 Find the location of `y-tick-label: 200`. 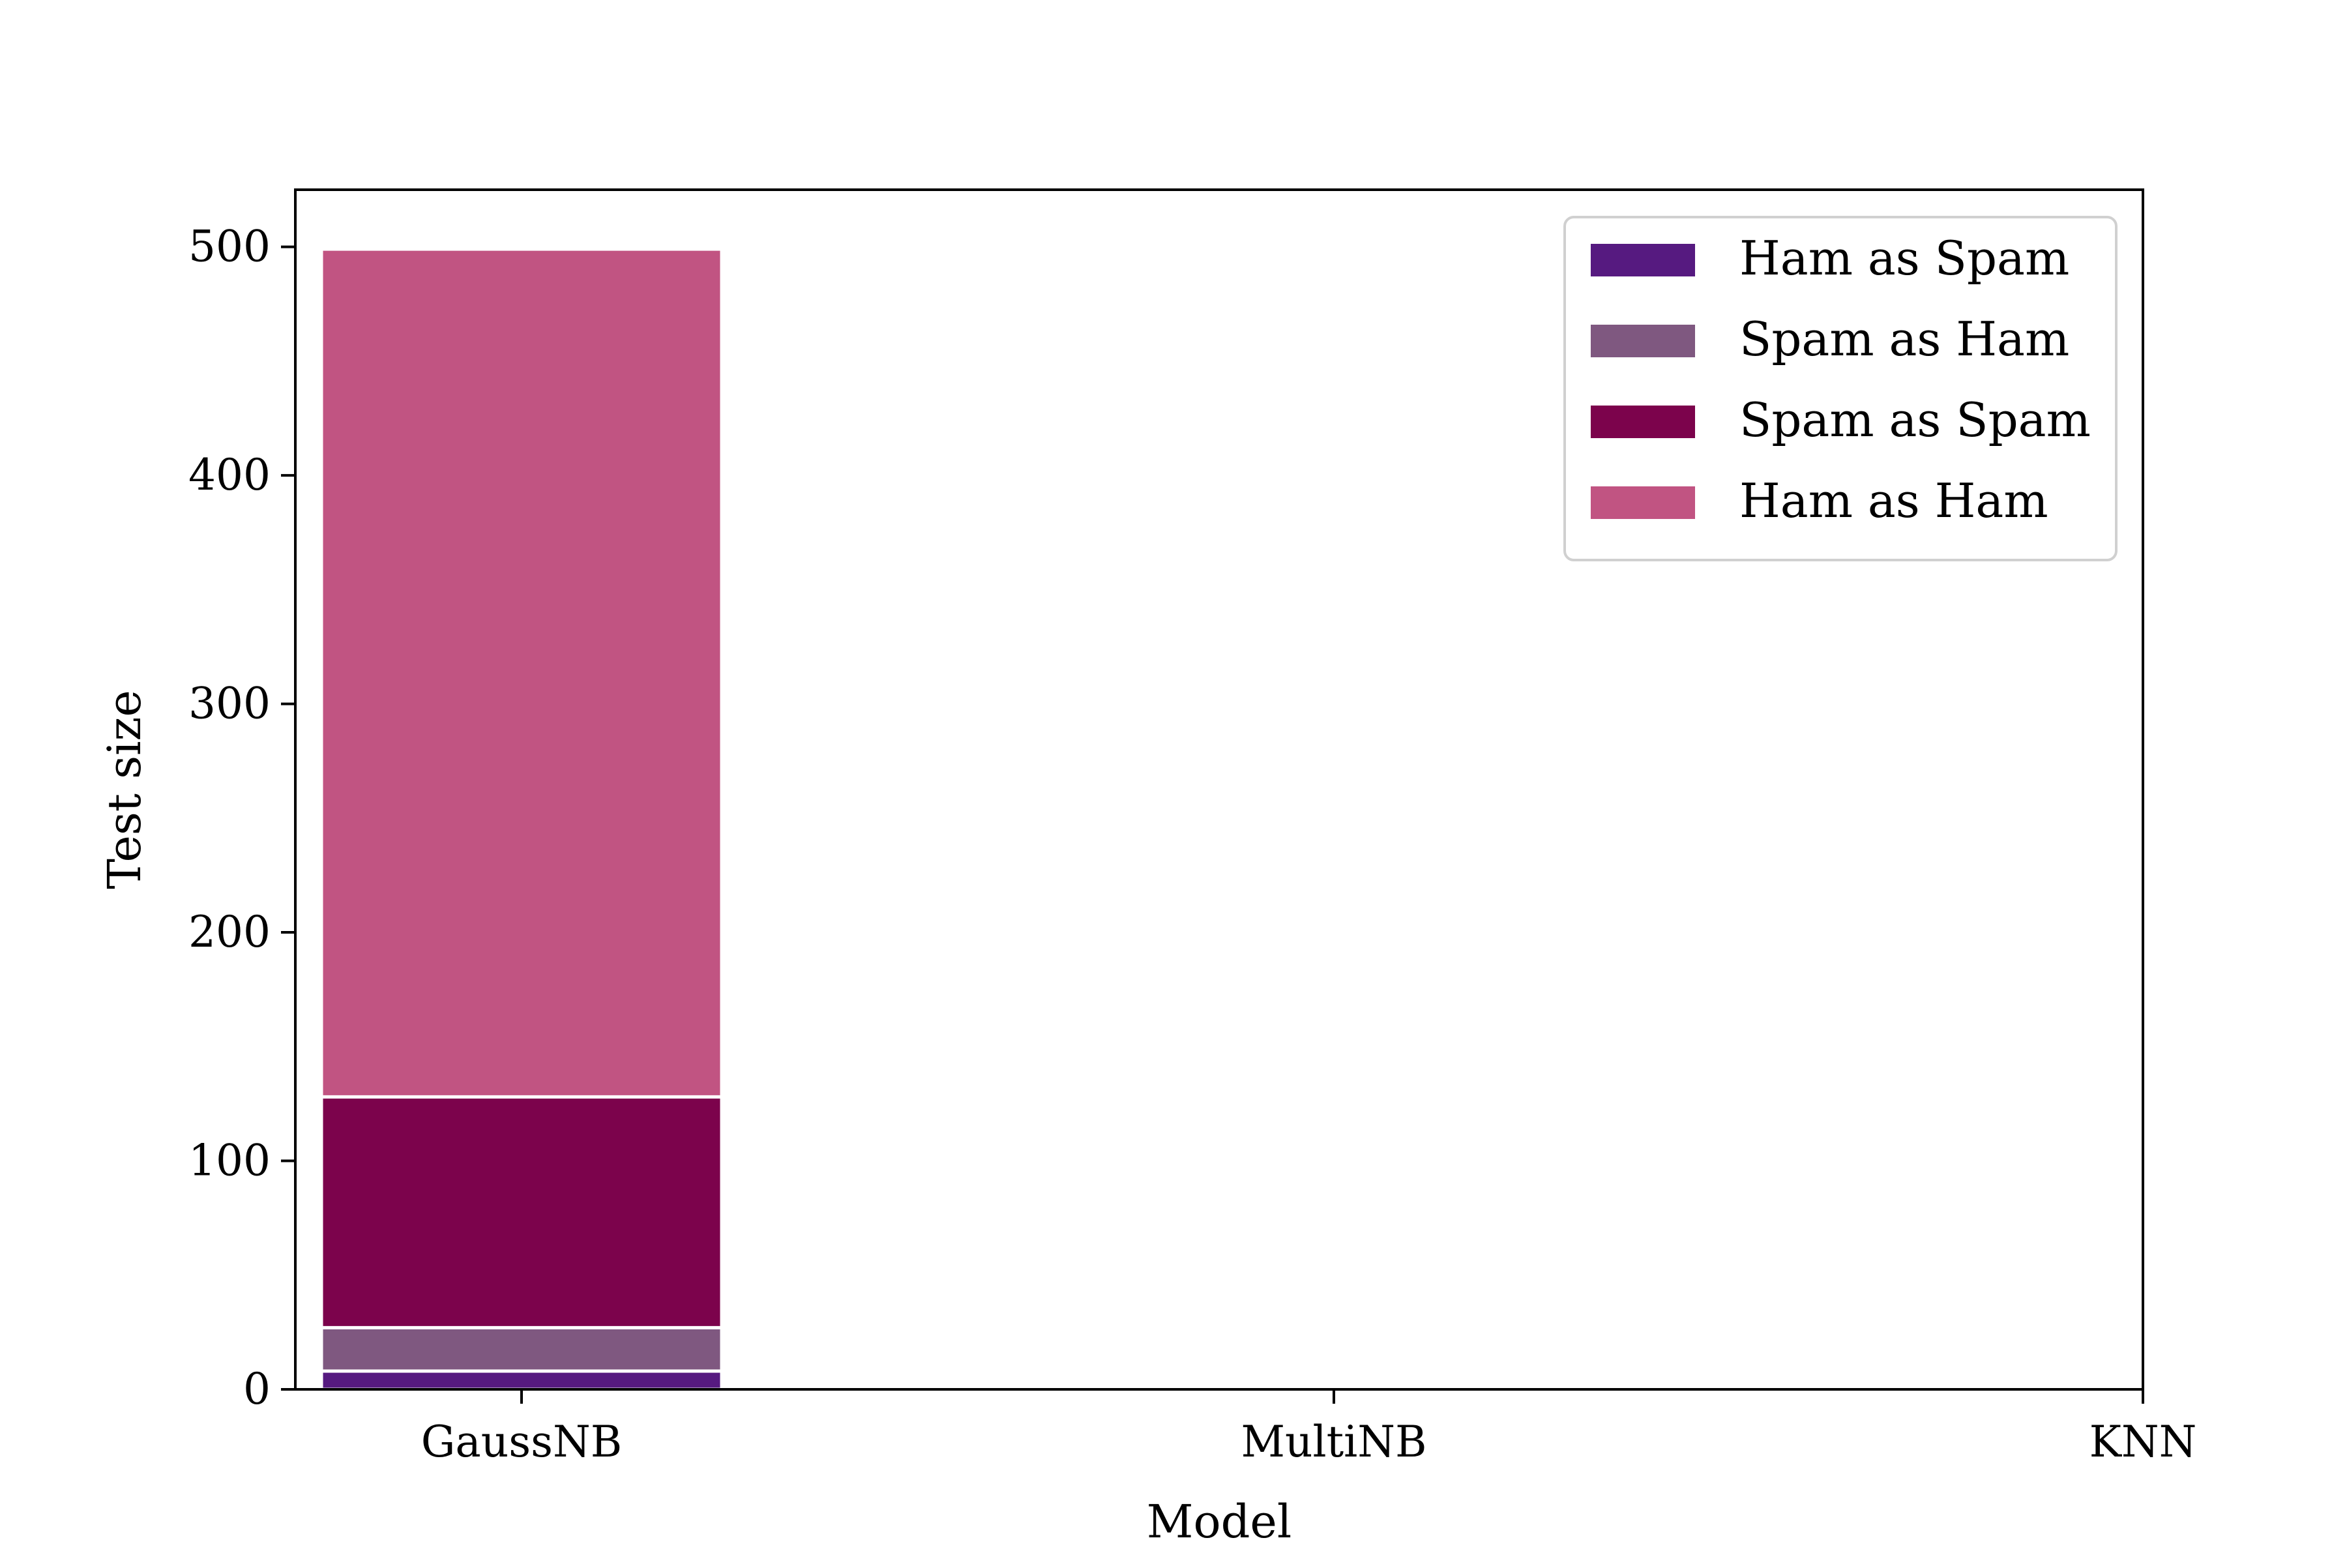

y-tick-label: 200 is located at coordinates (229, 932).